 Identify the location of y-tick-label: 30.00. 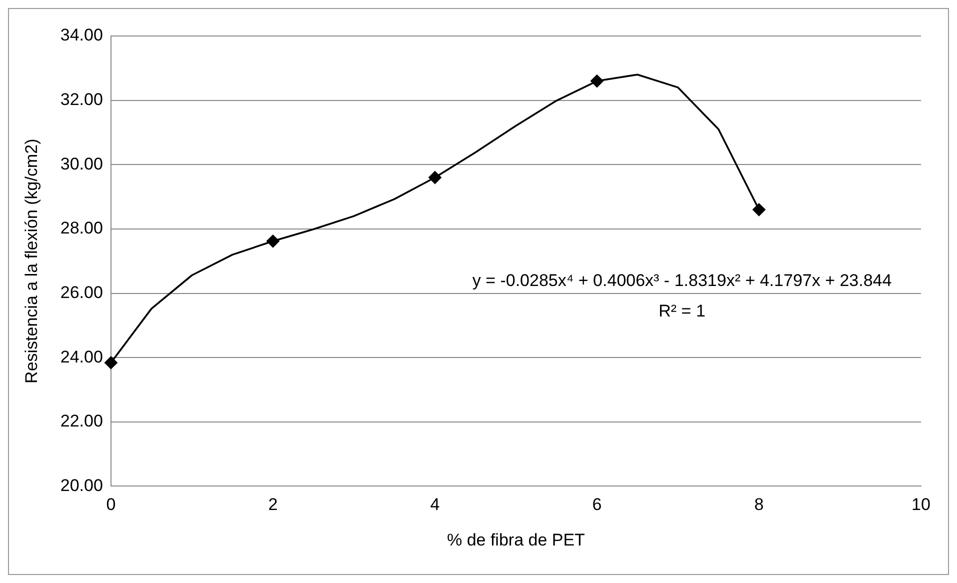
(81, 164).